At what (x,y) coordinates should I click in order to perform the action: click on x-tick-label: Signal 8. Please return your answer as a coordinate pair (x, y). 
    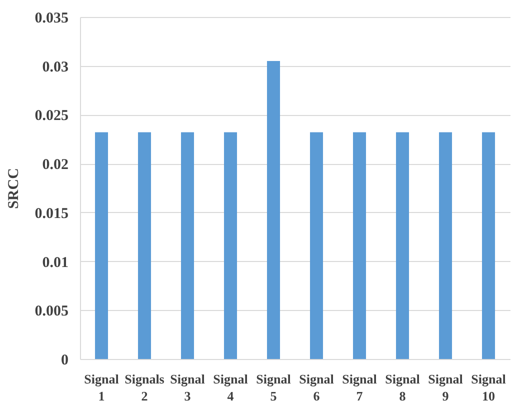
    Looking at the image, I should click on (402, 388).